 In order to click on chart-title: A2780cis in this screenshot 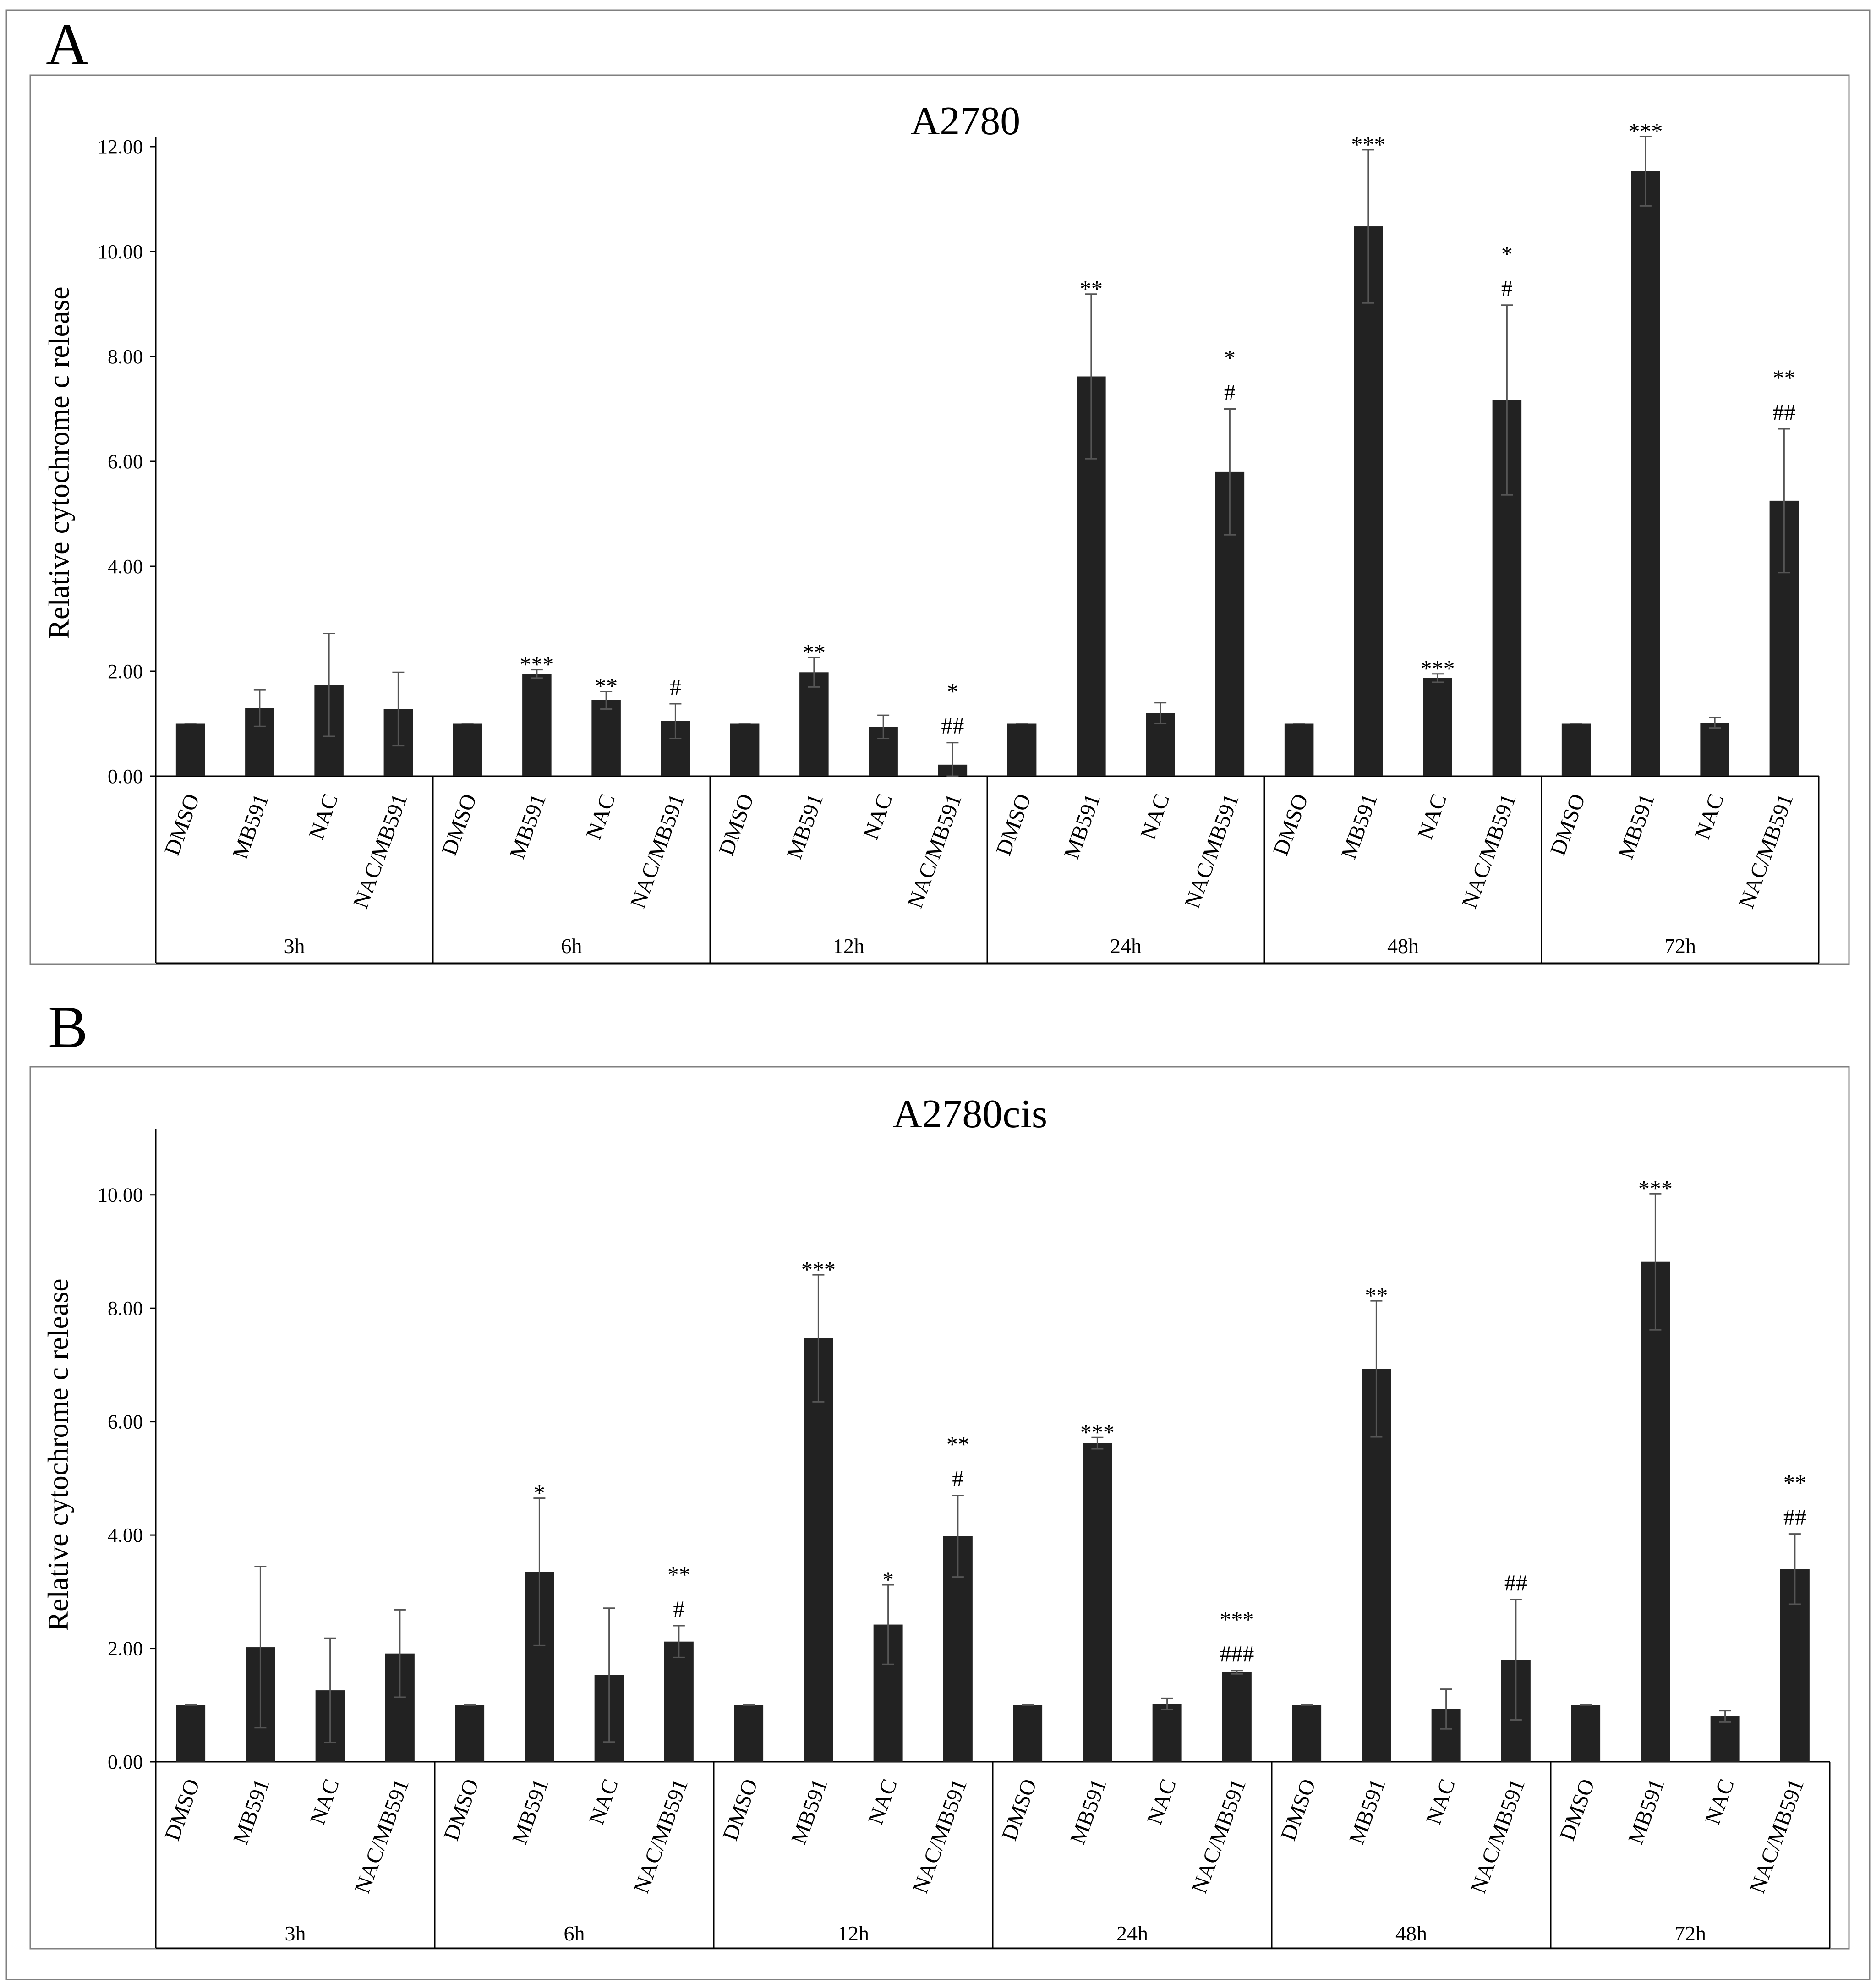, I will do `click(970, 1114)`.